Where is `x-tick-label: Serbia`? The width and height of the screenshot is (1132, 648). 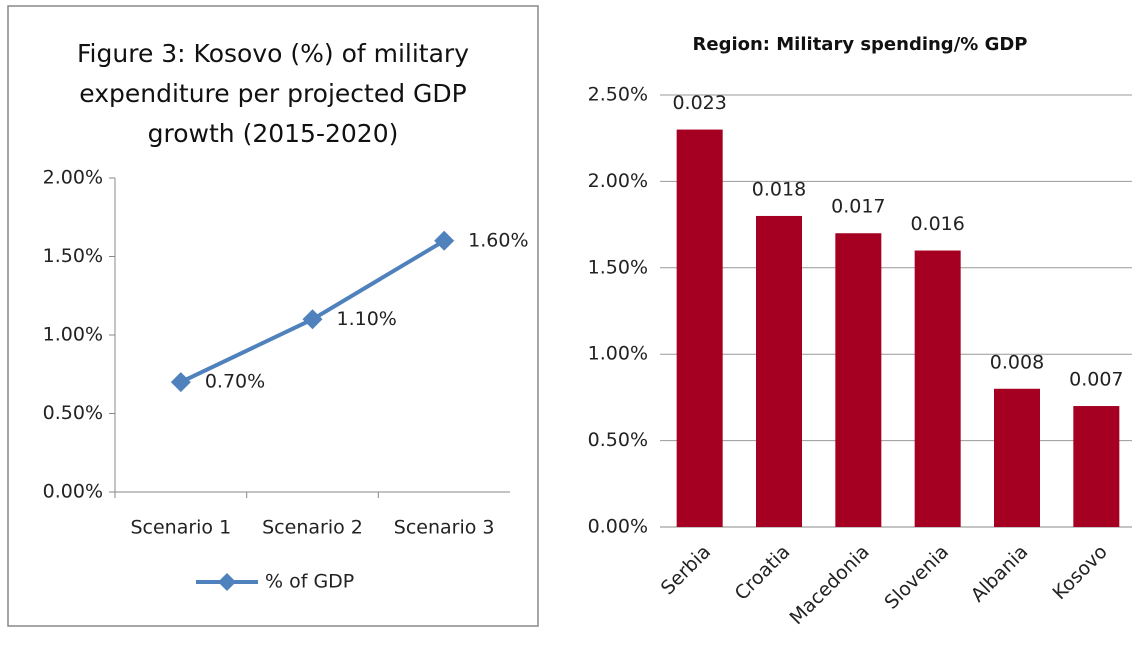
x-tick-label: Serbia is located at coordinates (686, 570).